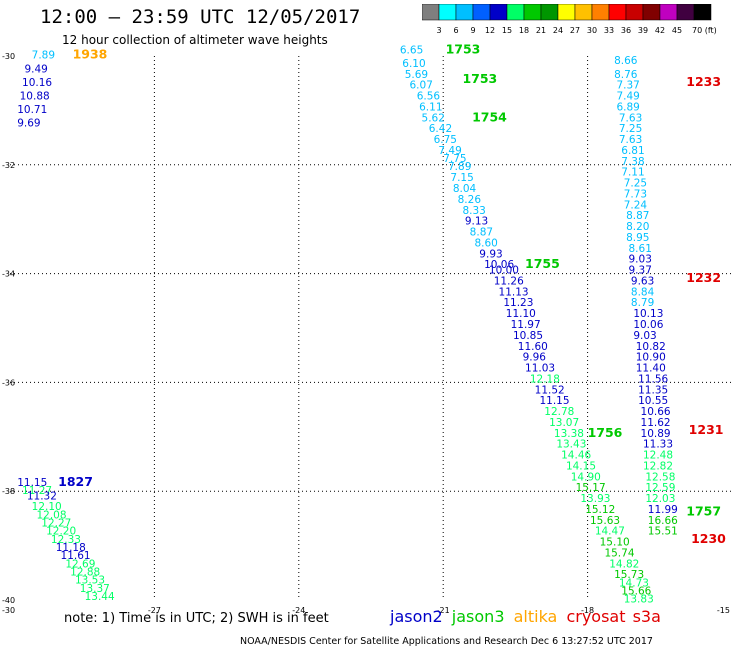  Describe the element at coordinates (438, 30) in the screenshot. I see `scale-label: 3` at that location.